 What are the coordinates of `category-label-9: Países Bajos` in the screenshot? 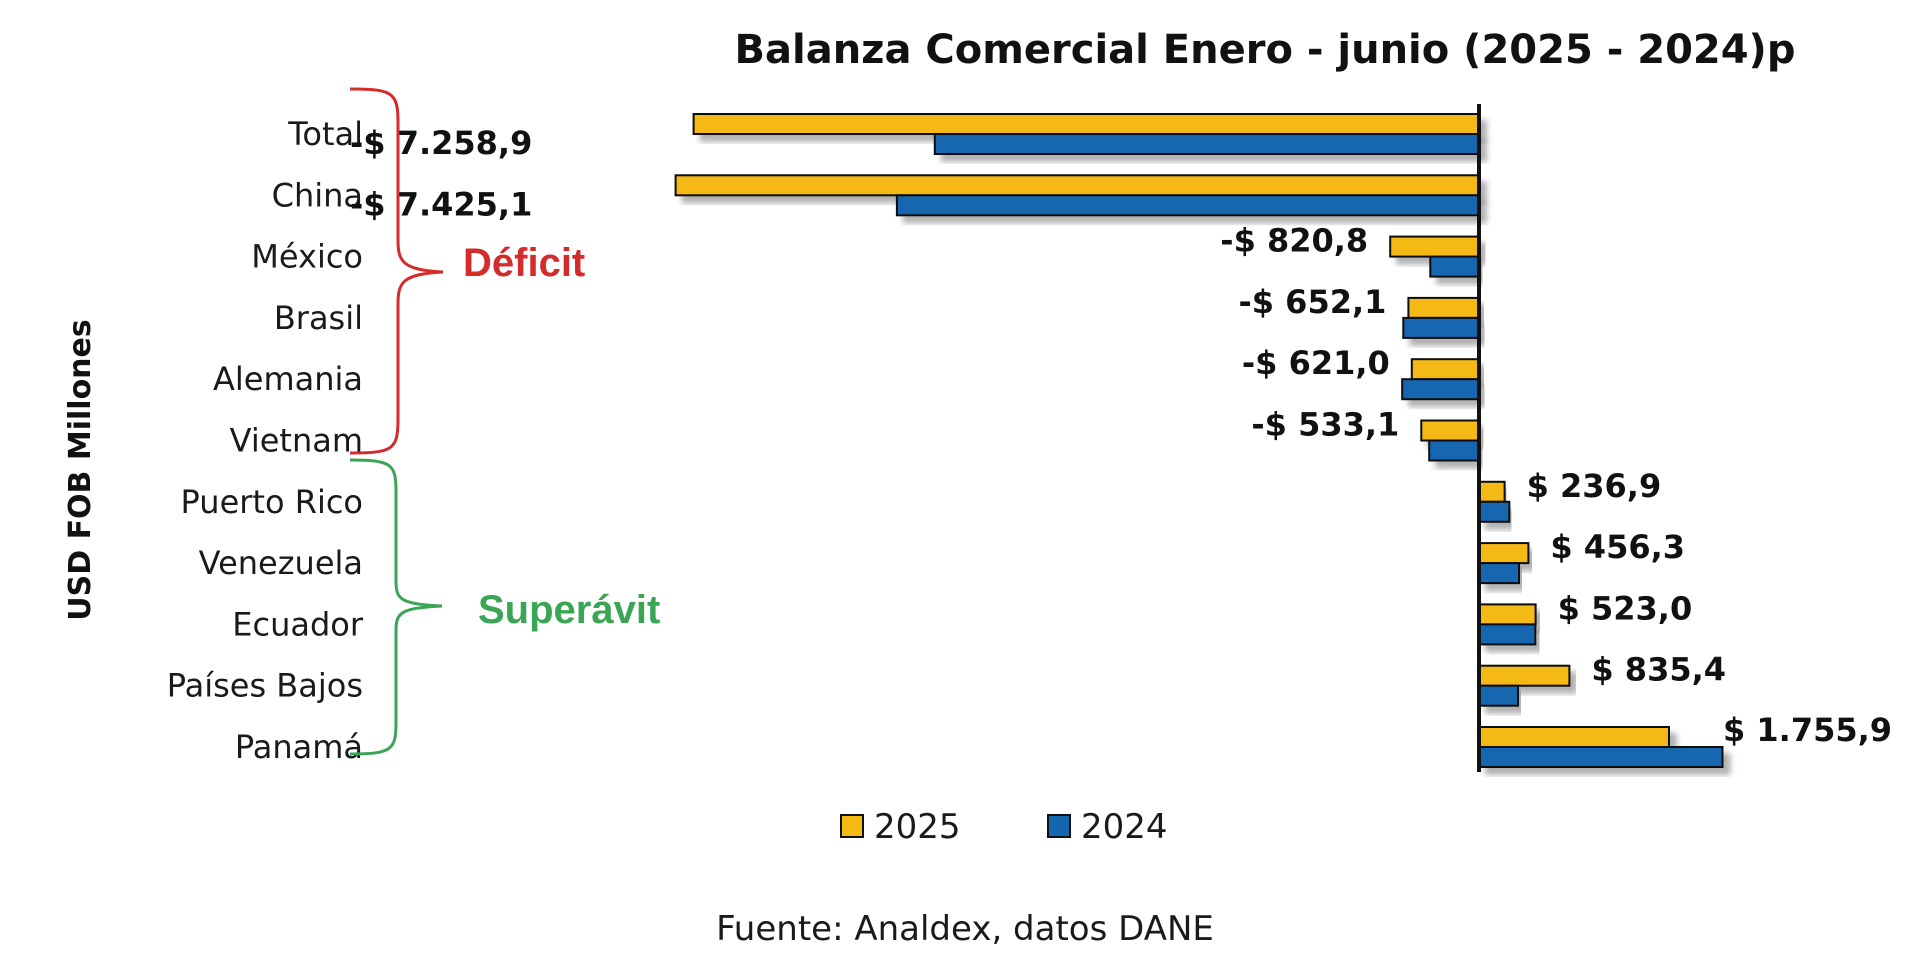 It's located at (265, 686).